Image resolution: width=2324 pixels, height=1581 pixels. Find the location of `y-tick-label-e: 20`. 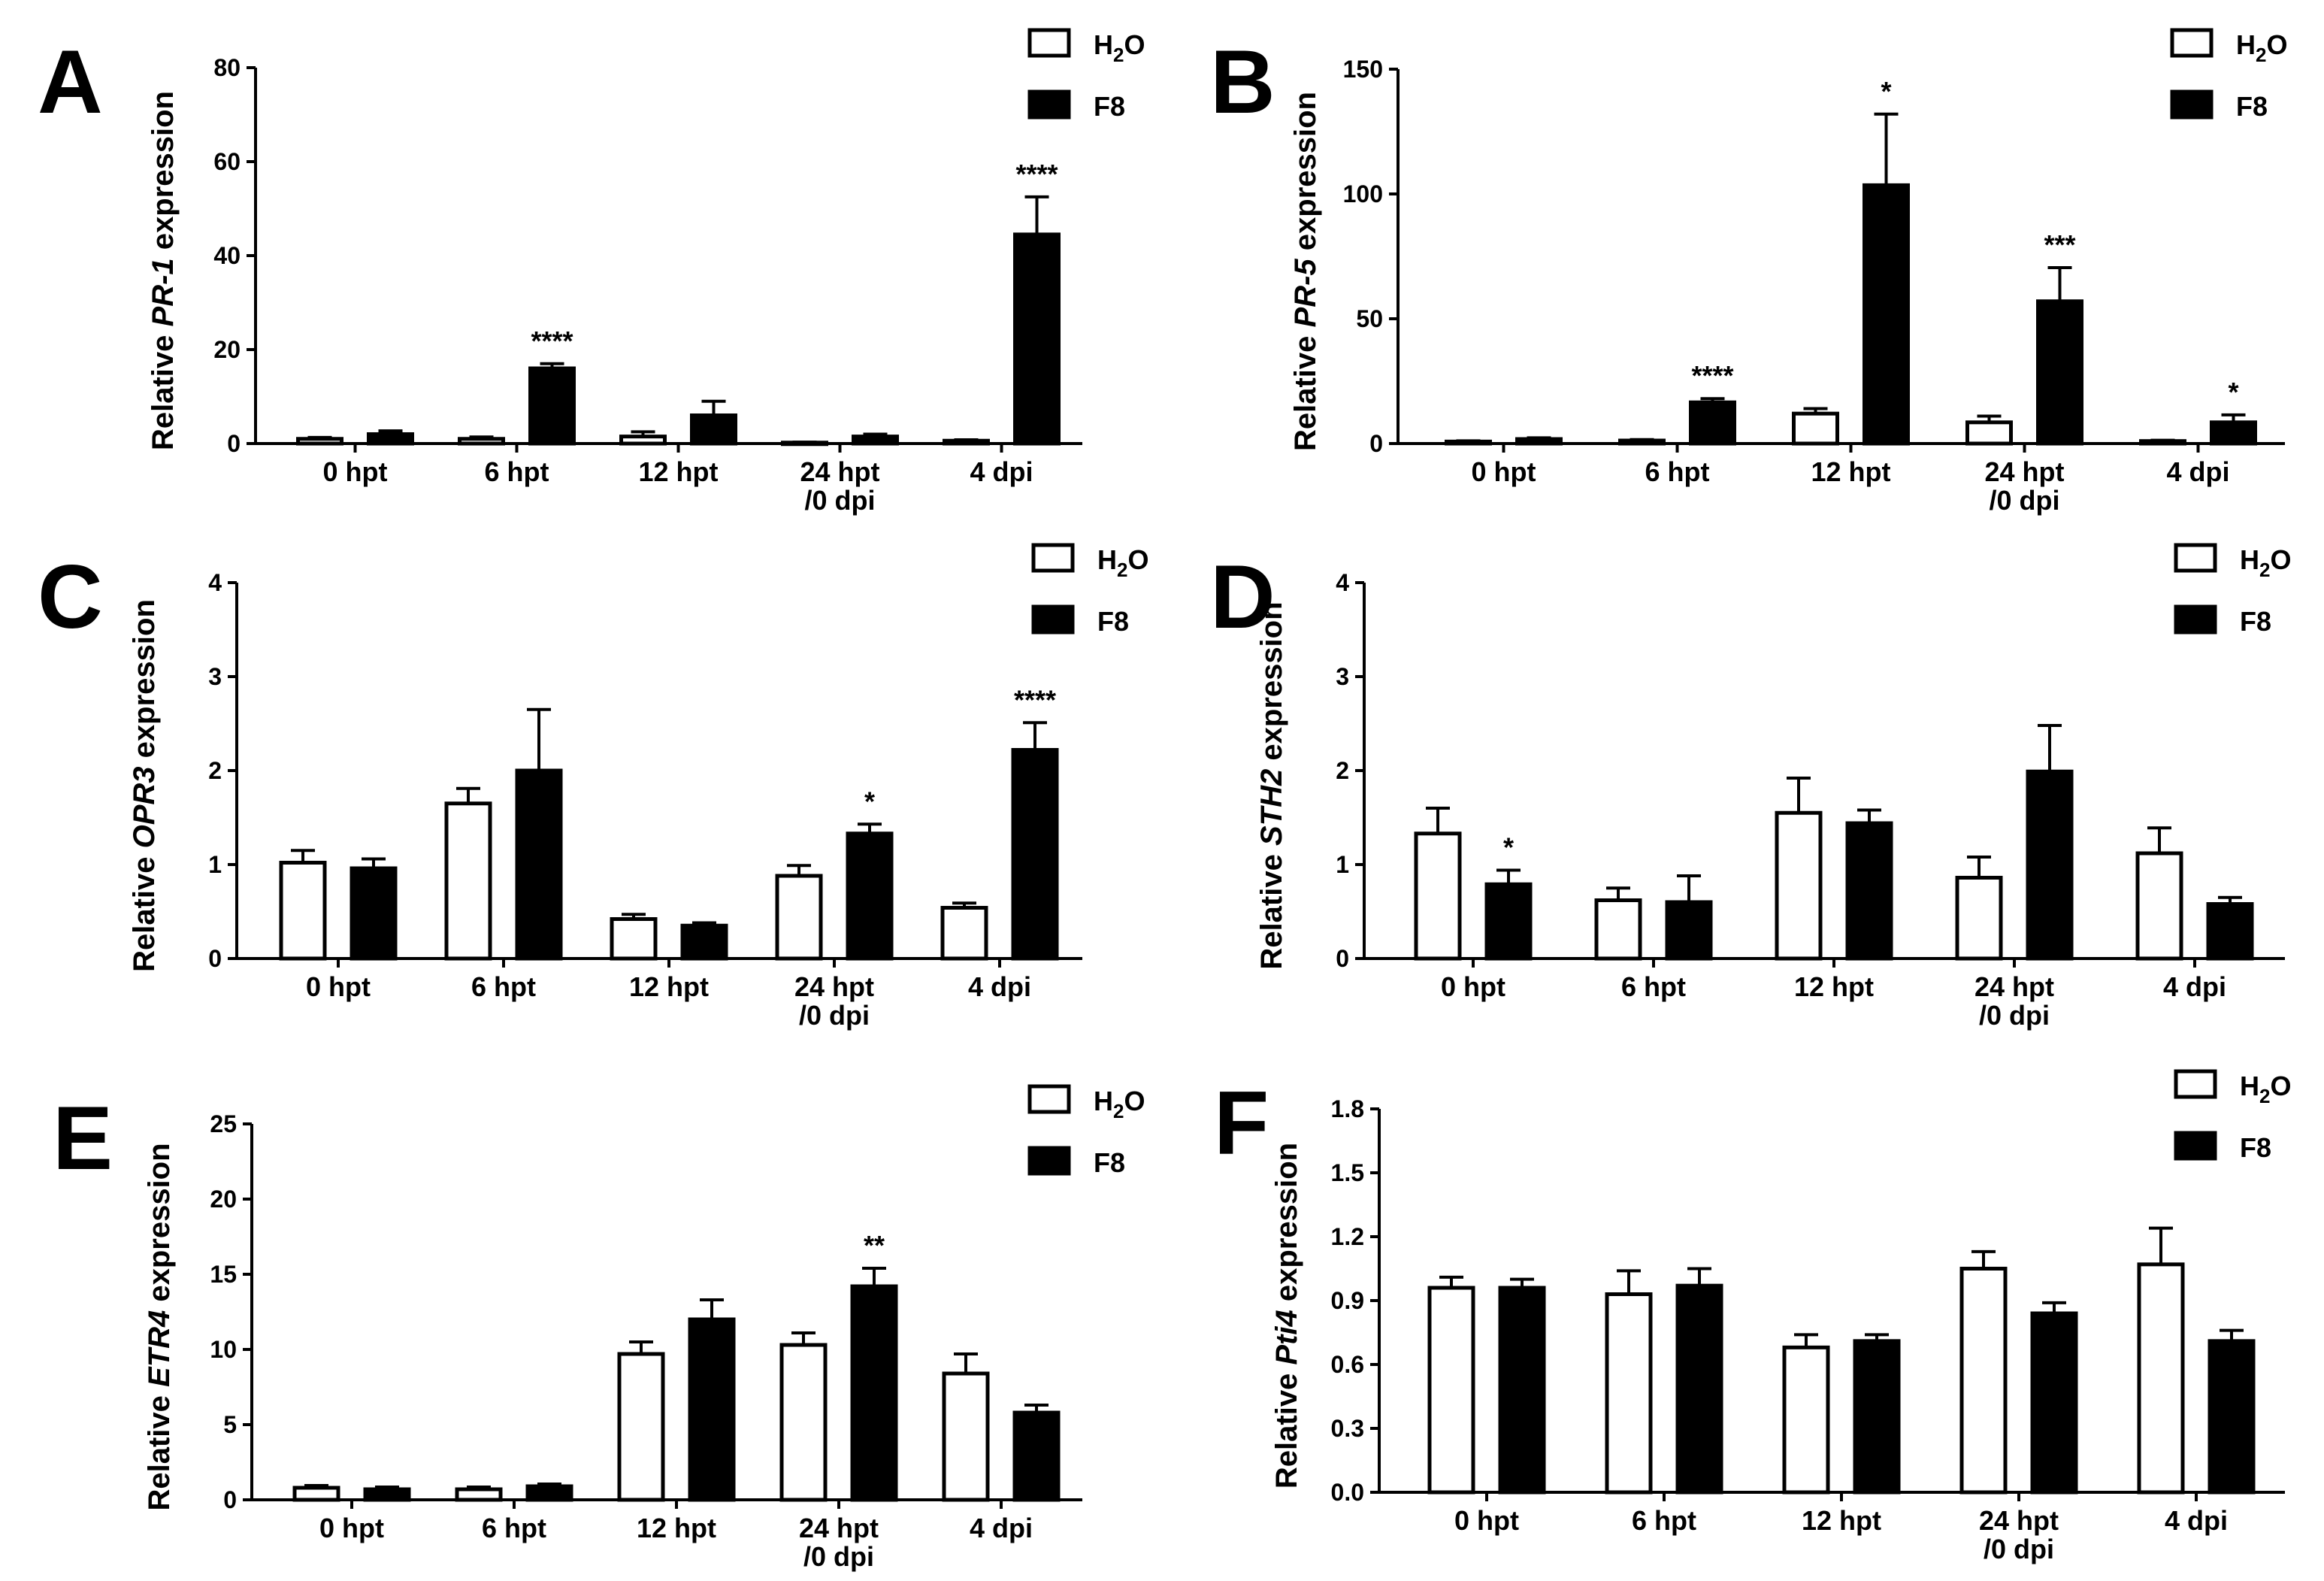

y-tick-label-e: 20 is located at coordinates (224, 1199).